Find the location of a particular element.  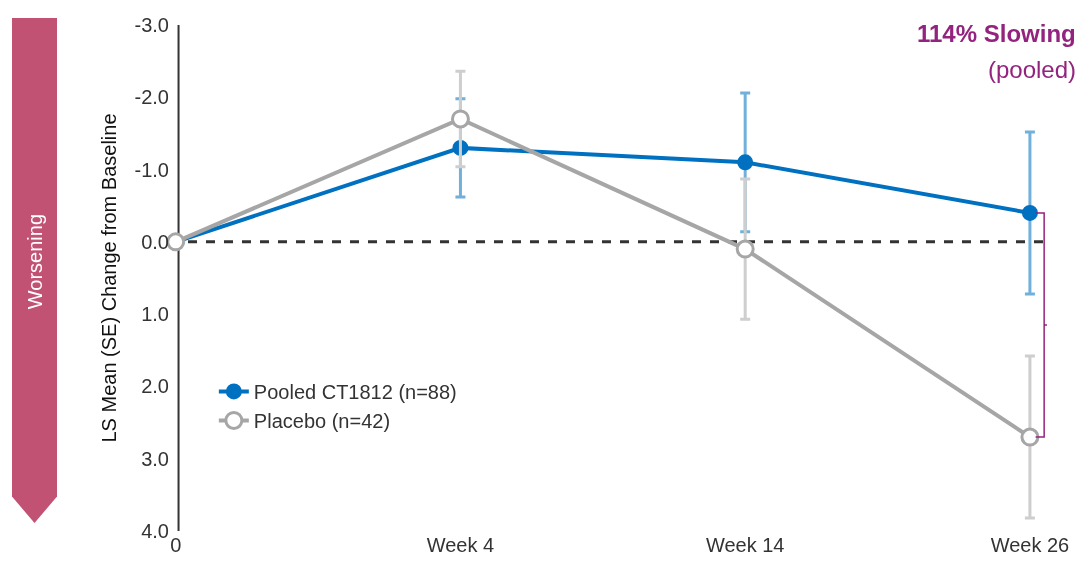

y-tick-label: 1.0 is located at coordinates (155, 314).